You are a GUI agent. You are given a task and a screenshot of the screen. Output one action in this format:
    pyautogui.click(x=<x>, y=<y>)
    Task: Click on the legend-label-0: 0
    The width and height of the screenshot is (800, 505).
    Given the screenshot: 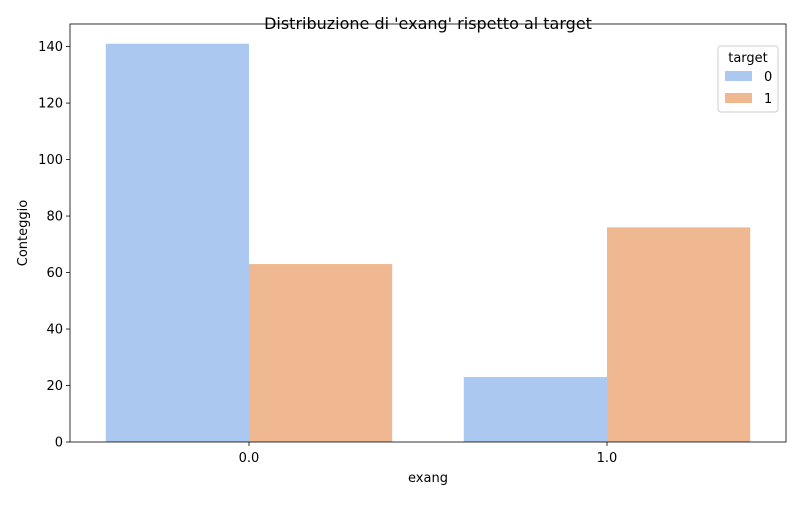 What is the action you would take?
    pyautogui.click(x=768, y=77)
    